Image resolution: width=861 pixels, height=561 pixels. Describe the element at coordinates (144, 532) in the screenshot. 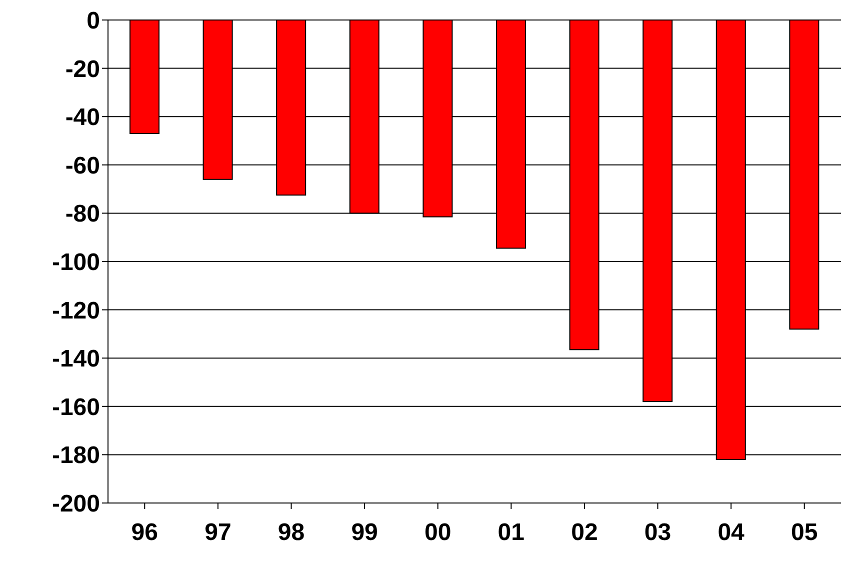

I see `x-tick-label: 96` at that location.